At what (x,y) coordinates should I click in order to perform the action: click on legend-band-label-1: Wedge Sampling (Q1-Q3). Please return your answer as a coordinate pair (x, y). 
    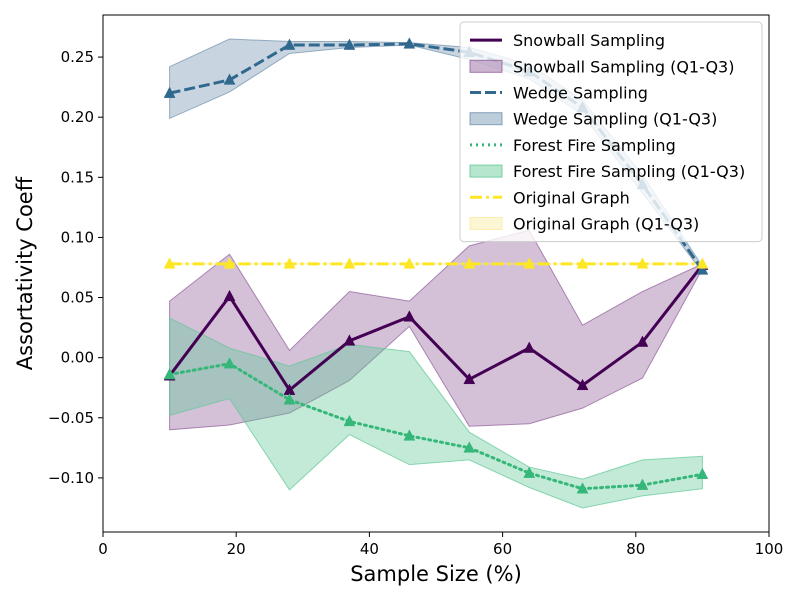
    Looking at the image, I should click on (615, 119).